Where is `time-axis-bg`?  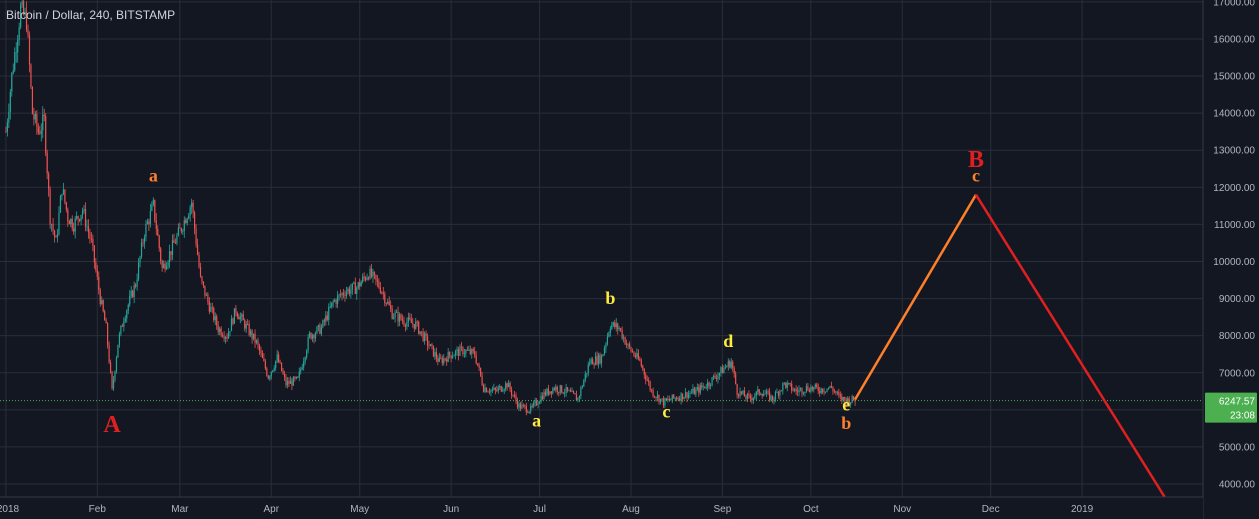
time-axis-bg is located at coordinates (601, 508).